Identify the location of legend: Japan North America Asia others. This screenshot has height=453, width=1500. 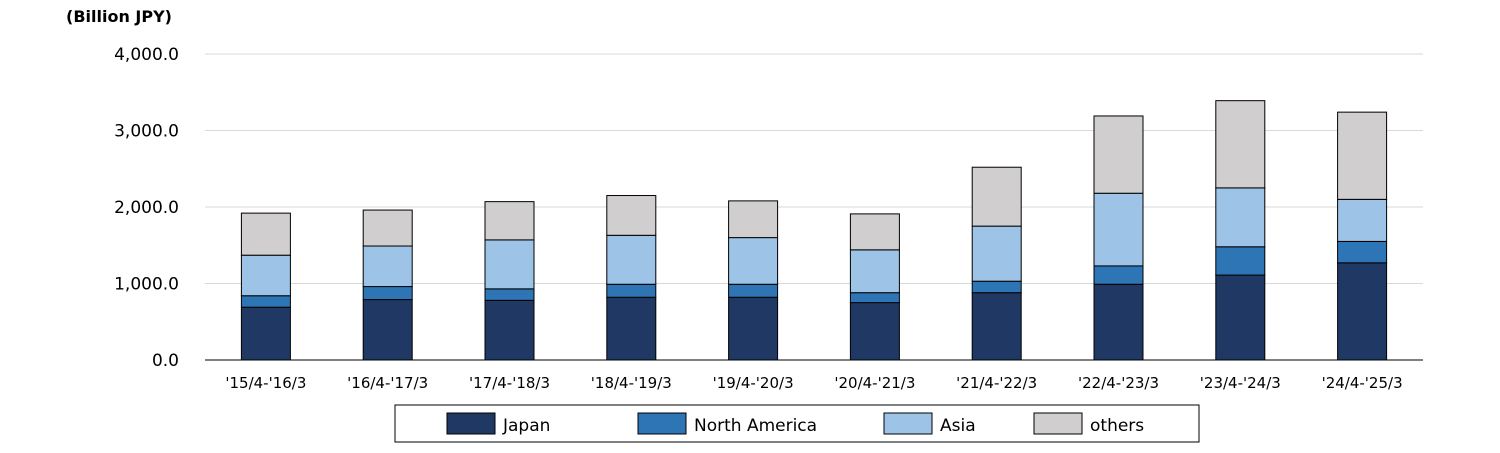
(797, 423).